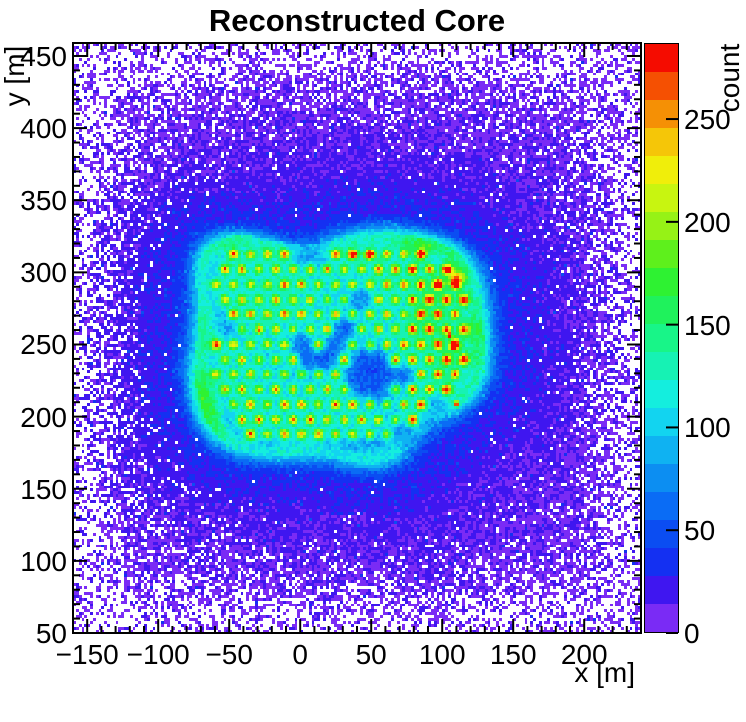 The image size is (746, 722). Describe the element at coordinates (229, 654) in the screenshot. I see `x-tick-label: −50` at that location.